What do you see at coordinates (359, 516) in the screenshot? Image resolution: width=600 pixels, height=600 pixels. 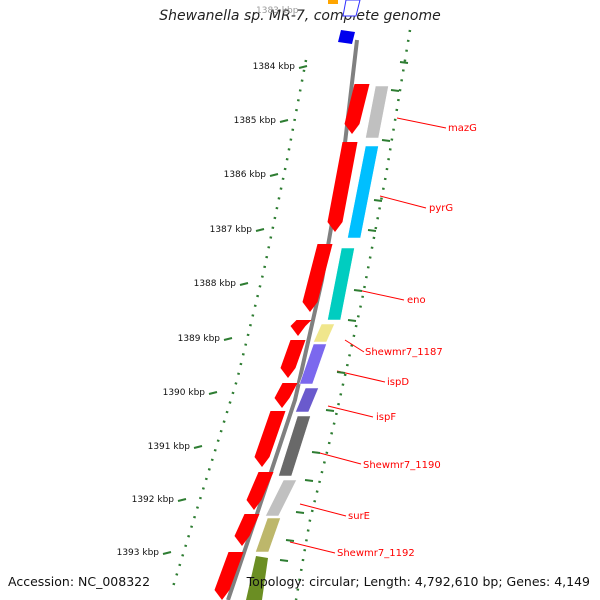 I see `gene-label: surE` at bounding box center [359, 516].